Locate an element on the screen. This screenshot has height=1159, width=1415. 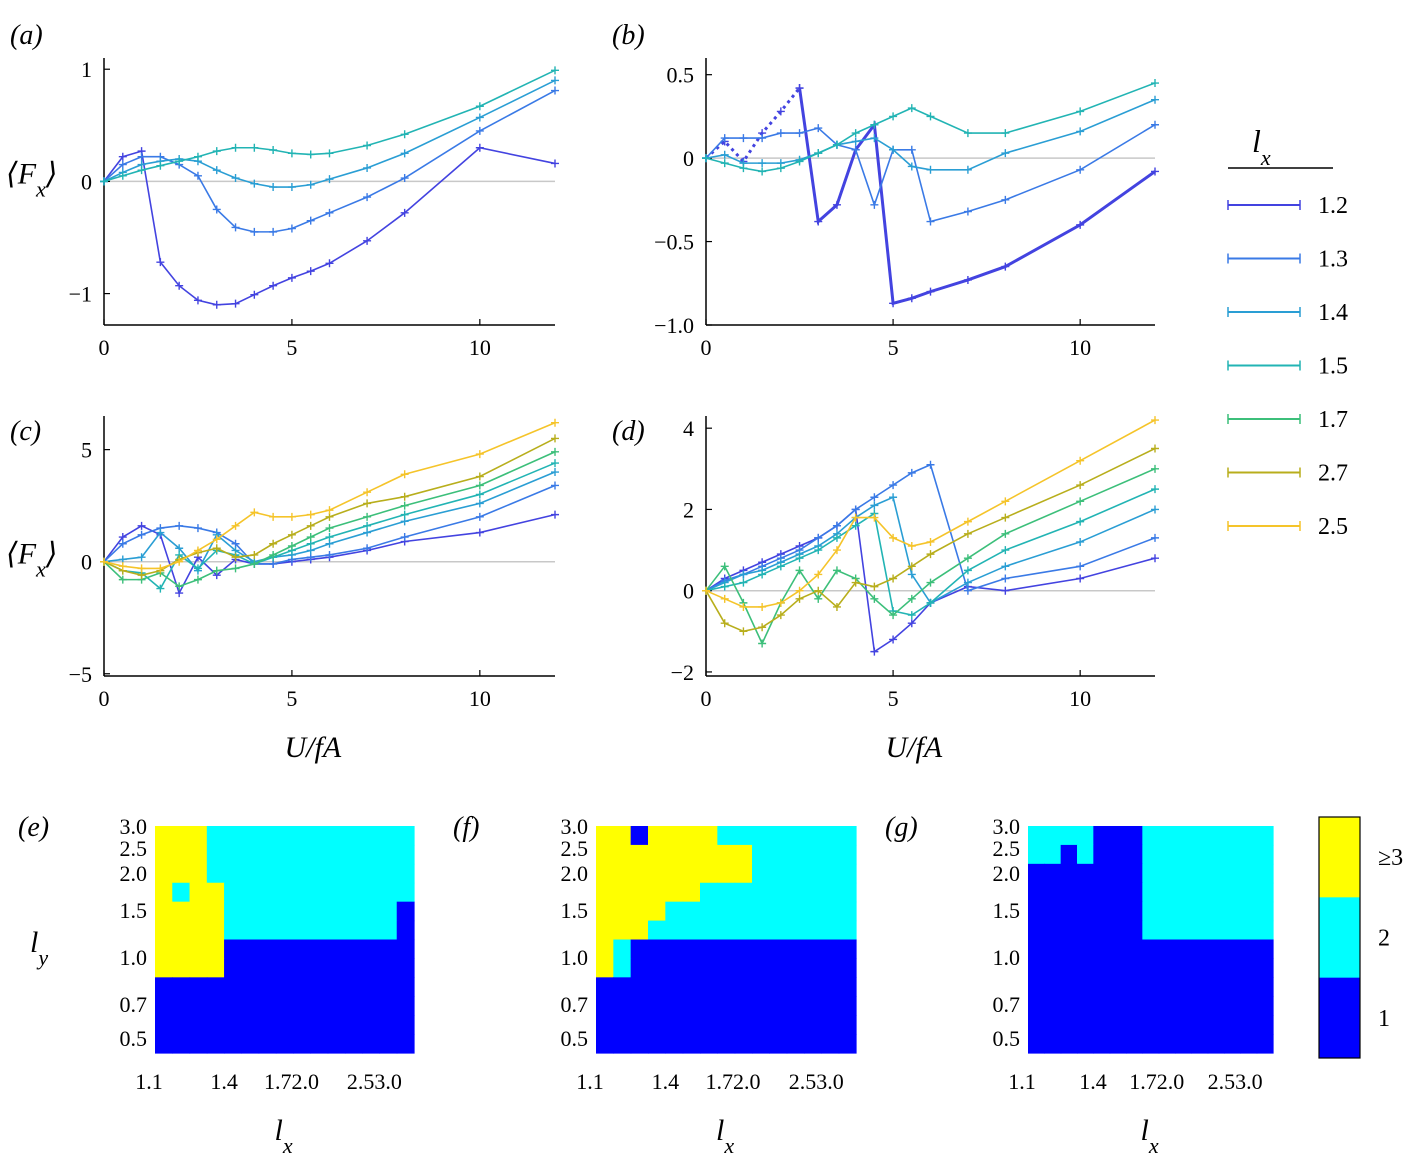
colorbar-segment is located at coordinates (1339, 938).